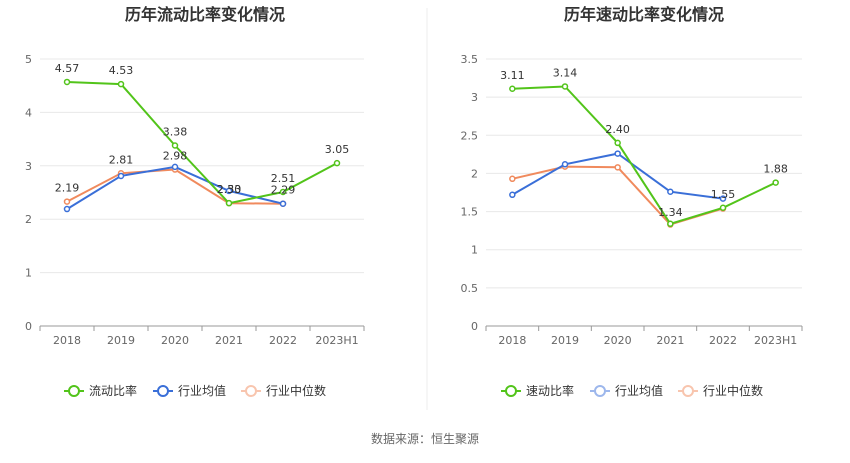  Describe the element at coordinates (28, 193) in the screenshot. I see `y-tick-labels: 0 1 2 3 4 5` at that location.